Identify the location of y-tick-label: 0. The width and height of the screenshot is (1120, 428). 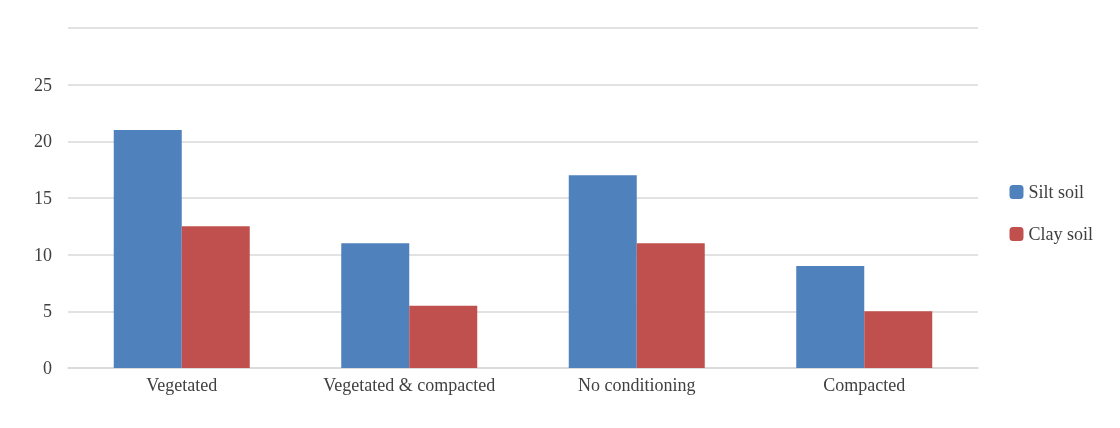
(47, 368).